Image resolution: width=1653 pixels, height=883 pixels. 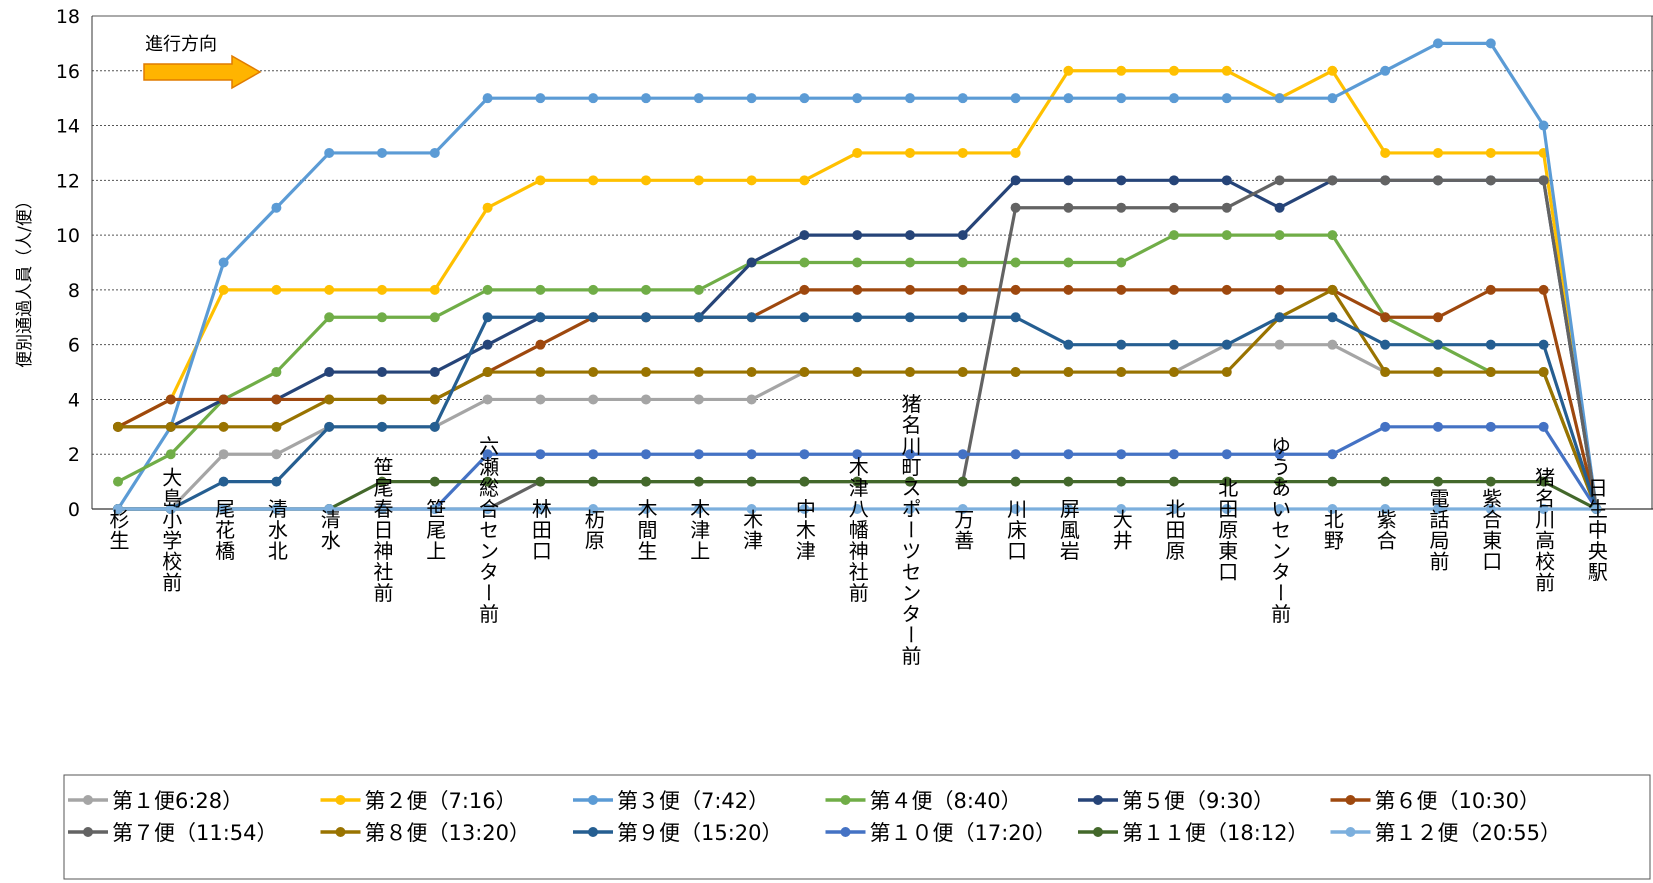 What do you see at coordinates (1458, 801) in the screenshot?
I see `legend-label: 第６便（10:30）` at bounding box center [1458, 801].